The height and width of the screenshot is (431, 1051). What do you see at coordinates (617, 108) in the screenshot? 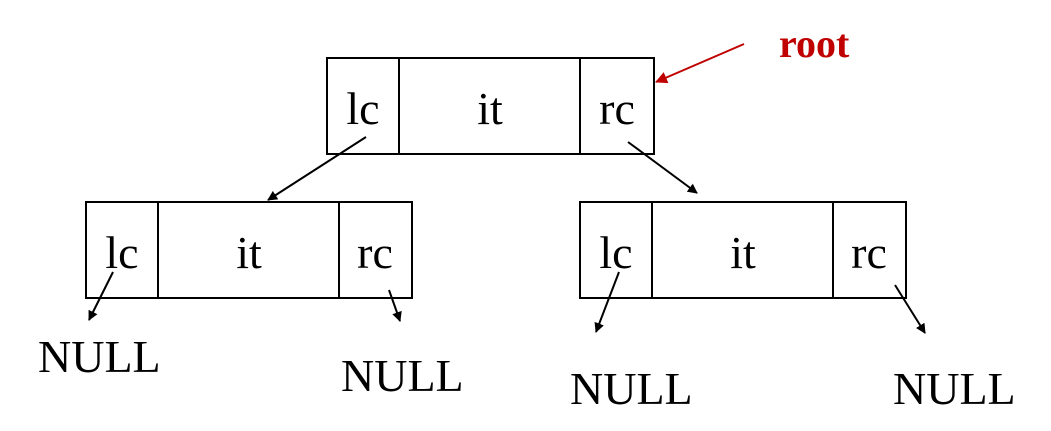
I see `root-rc-label: rc` at bounding box center [617, 108].